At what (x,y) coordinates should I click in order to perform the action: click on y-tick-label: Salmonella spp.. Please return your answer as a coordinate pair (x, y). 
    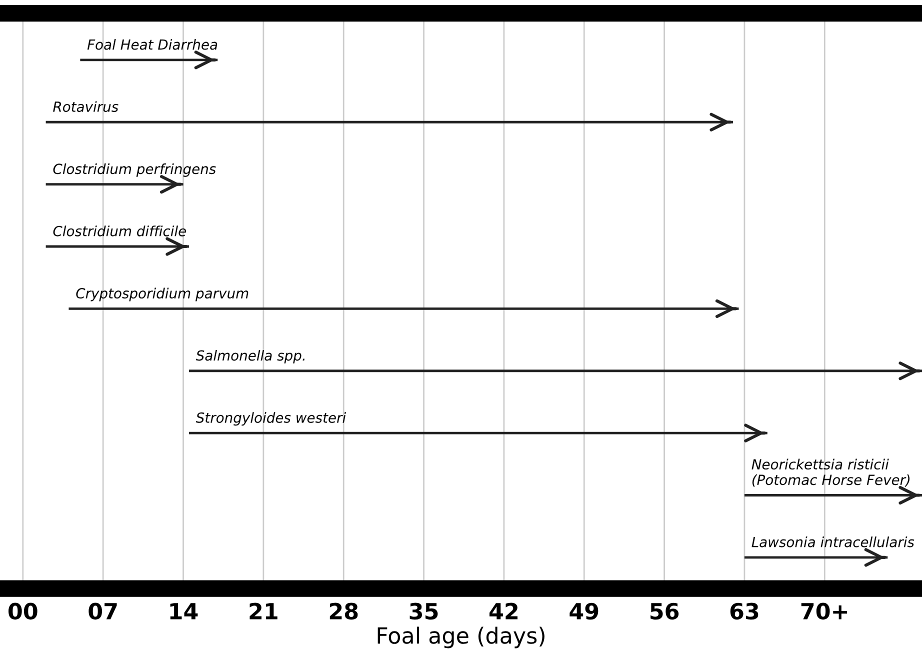
    Looking at the image, I should click on (250, 357).